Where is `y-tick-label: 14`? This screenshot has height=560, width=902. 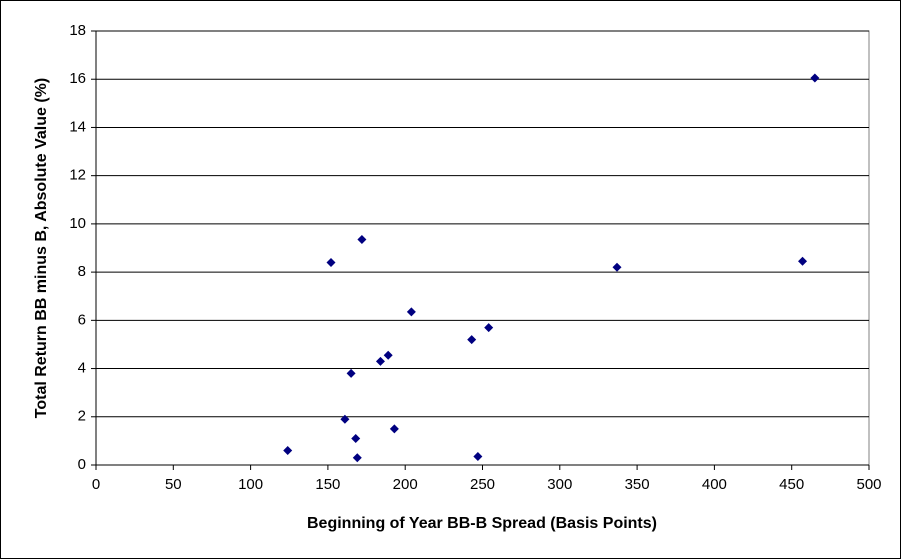 y-tick-label: 14 is located at coordinates (77, 126).